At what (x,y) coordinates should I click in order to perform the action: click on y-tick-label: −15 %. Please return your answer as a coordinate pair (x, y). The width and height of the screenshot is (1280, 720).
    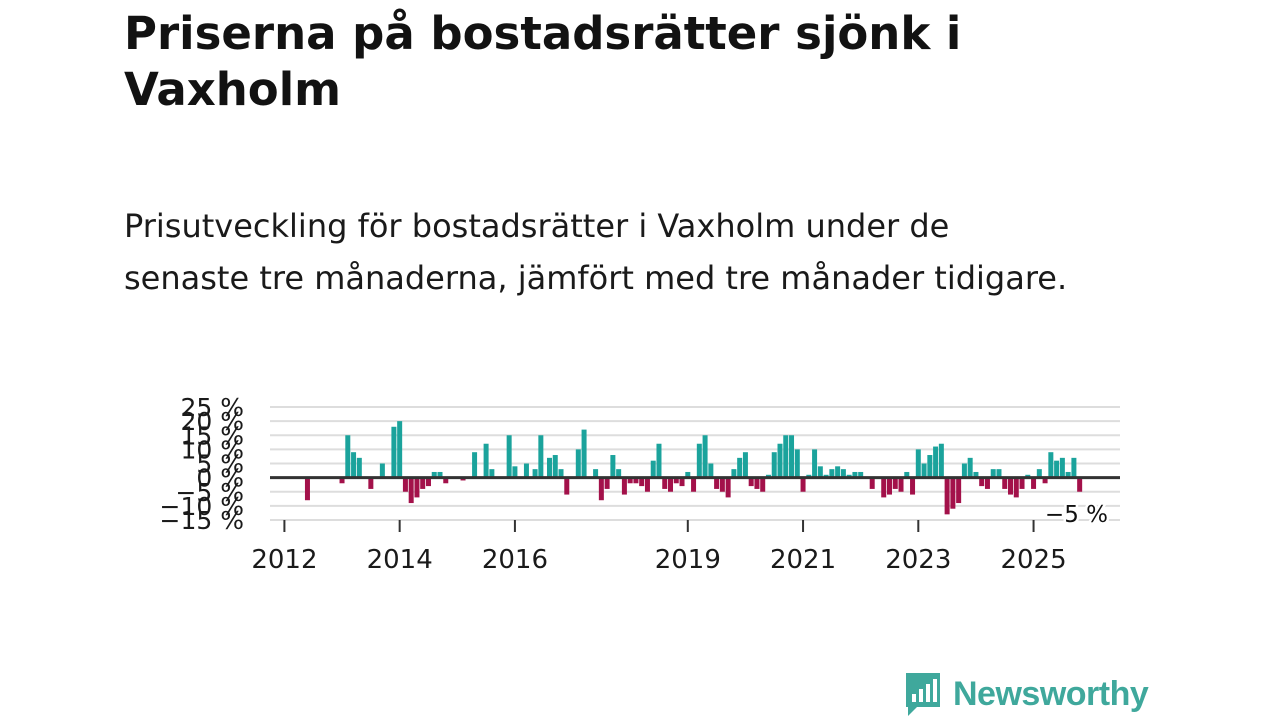
    Looking at the image, I should click on (202, 520).